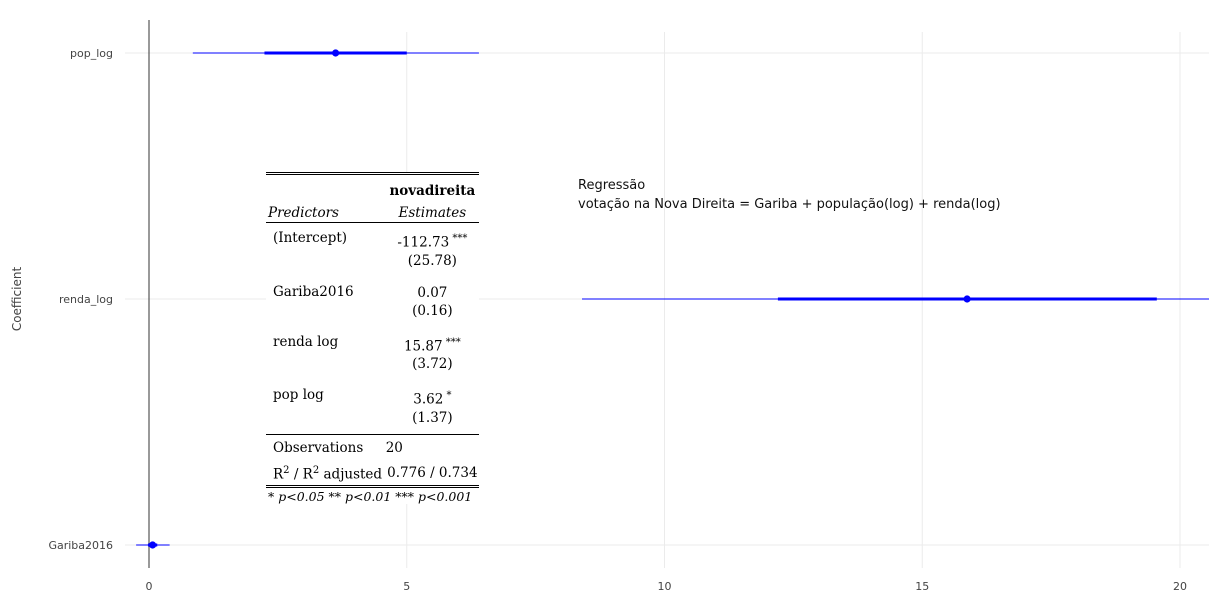 This screenshot has width=1209, height=605. What do you see at coordinates (149, 586) in the screenshot?
I see `x-tick-label-0: 0` at bounding box center [149, 586].